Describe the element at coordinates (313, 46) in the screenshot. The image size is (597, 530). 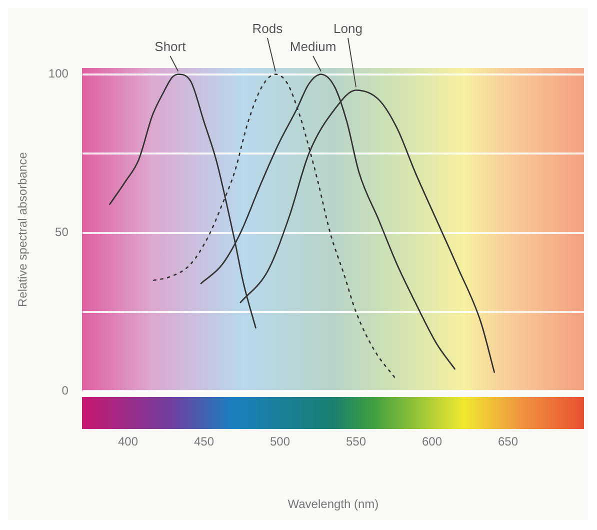
I see `series-label: Medium` at that location.